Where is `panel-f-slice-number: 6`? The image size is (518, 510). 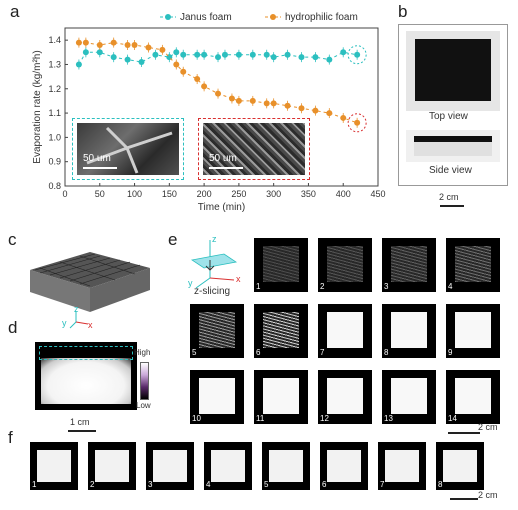 panel-f-slice-number: 6 is located at coordinates (324, 484).